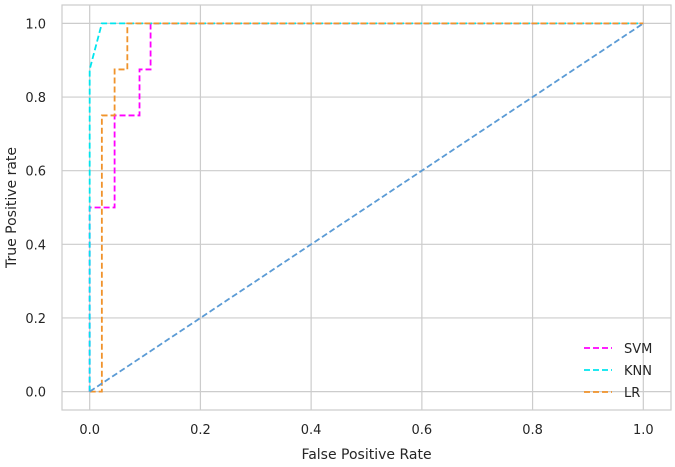 Image resolution: width=675 pixels, height=467 pixels. What do you see at coordinates (35, 172) in the screenshot?
I see `y-tick-label: 0.6` at bounding box center [35, 172].